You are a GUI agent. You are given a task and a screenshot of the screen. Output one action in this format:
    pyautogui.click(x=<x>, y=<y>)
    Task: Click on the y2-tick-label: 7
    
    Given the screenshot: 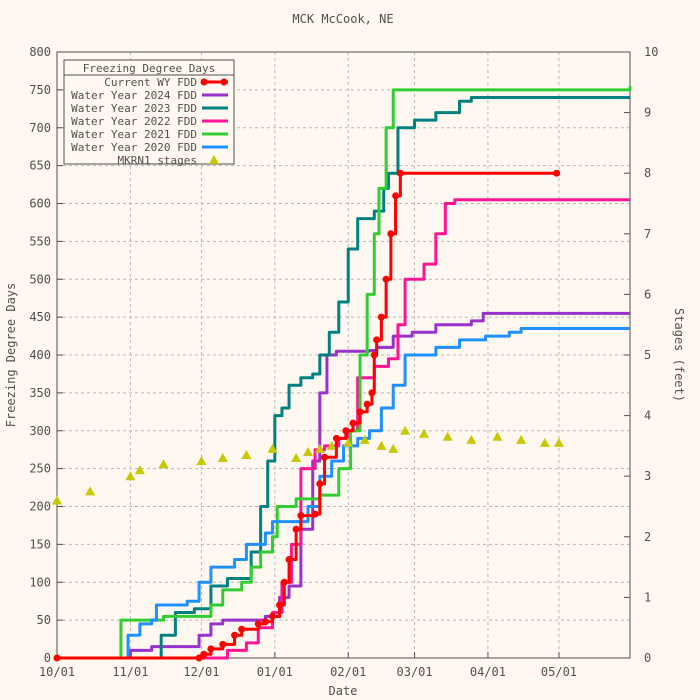 What is the action you would take?
    pyautogui.click(x=647, y=234)
    